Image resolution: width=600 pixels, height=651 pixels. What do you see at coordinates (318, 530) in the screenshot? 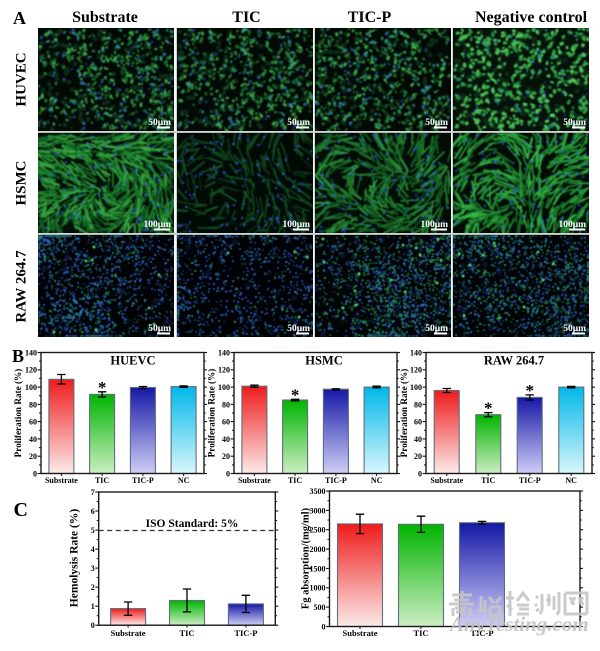
I see `svg-text: 2500` at bounding box center [318, 530].